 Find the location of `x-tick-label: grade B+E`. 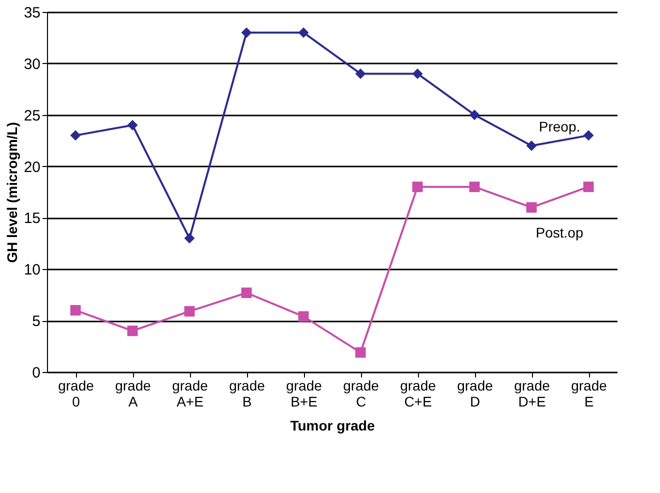

x-tick-label: grade B+E is located at coordinates (304, 394).